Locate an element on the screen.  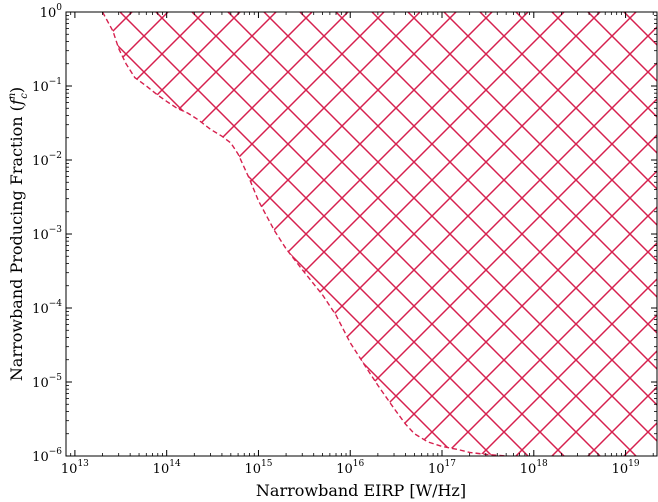
x-tick-label: 1016 is located at coordinates (350, 468).